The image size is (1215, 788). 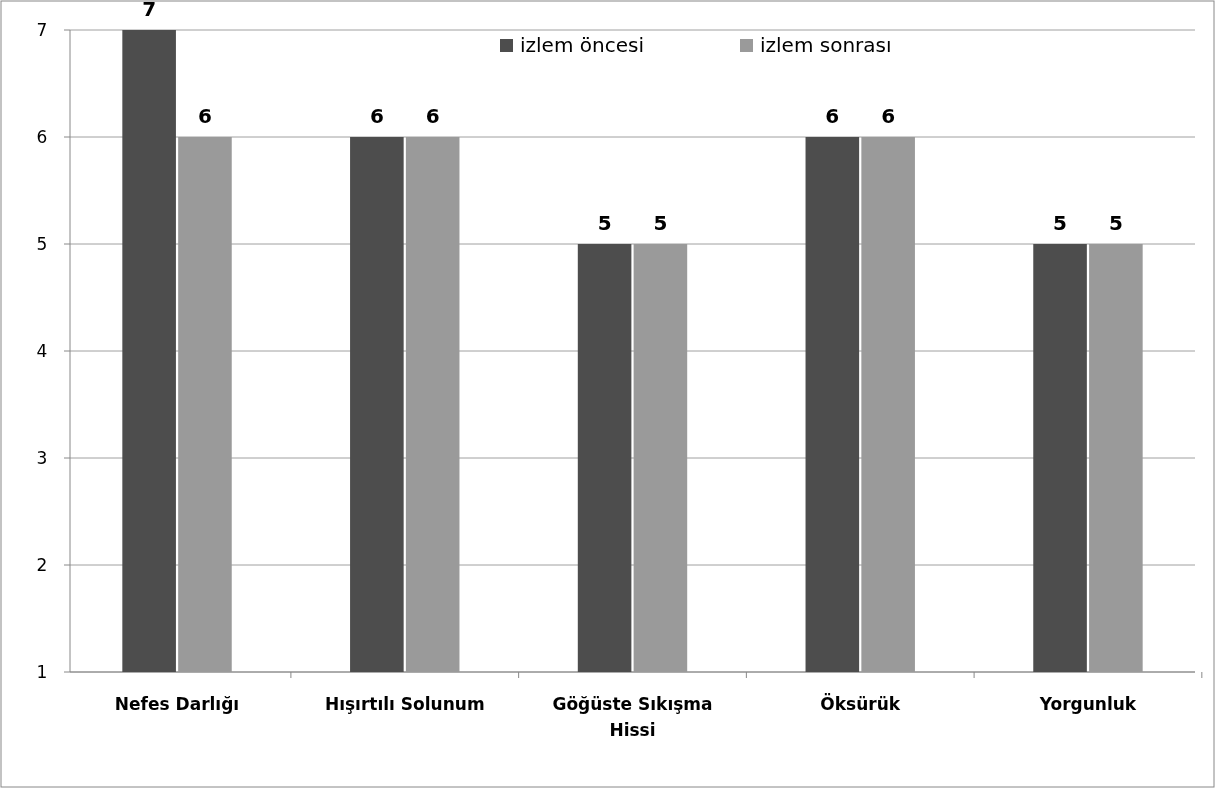 I want to click on y-tick-label: 7, so click(x=42, y=29).